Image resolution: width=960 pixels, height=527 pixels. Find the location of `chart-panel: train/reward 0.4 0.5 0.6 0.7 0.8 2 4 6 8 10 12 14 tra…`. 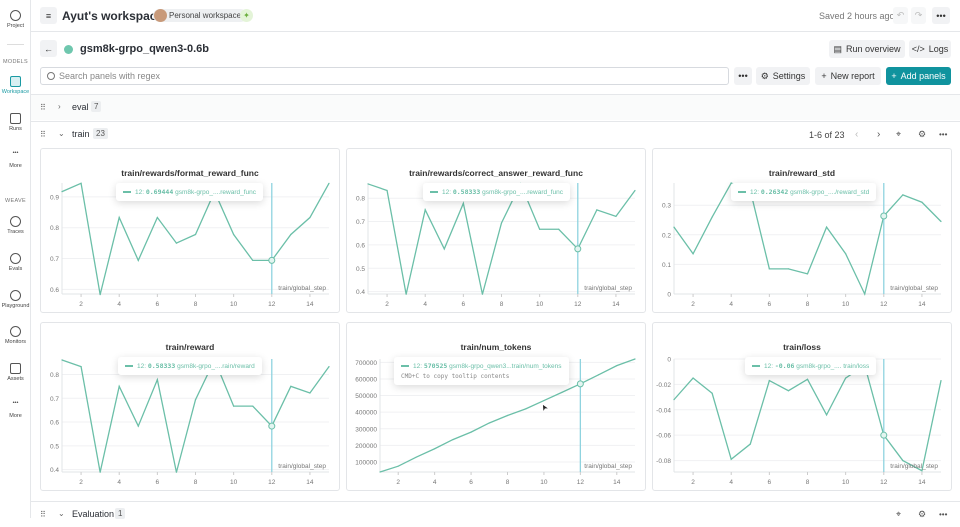

chart-panel: train/reward 0.4 0.5 0.6 0.7 0.8 2 4 6 8 10 12 14 tra… is located at coordinates (190, 406).